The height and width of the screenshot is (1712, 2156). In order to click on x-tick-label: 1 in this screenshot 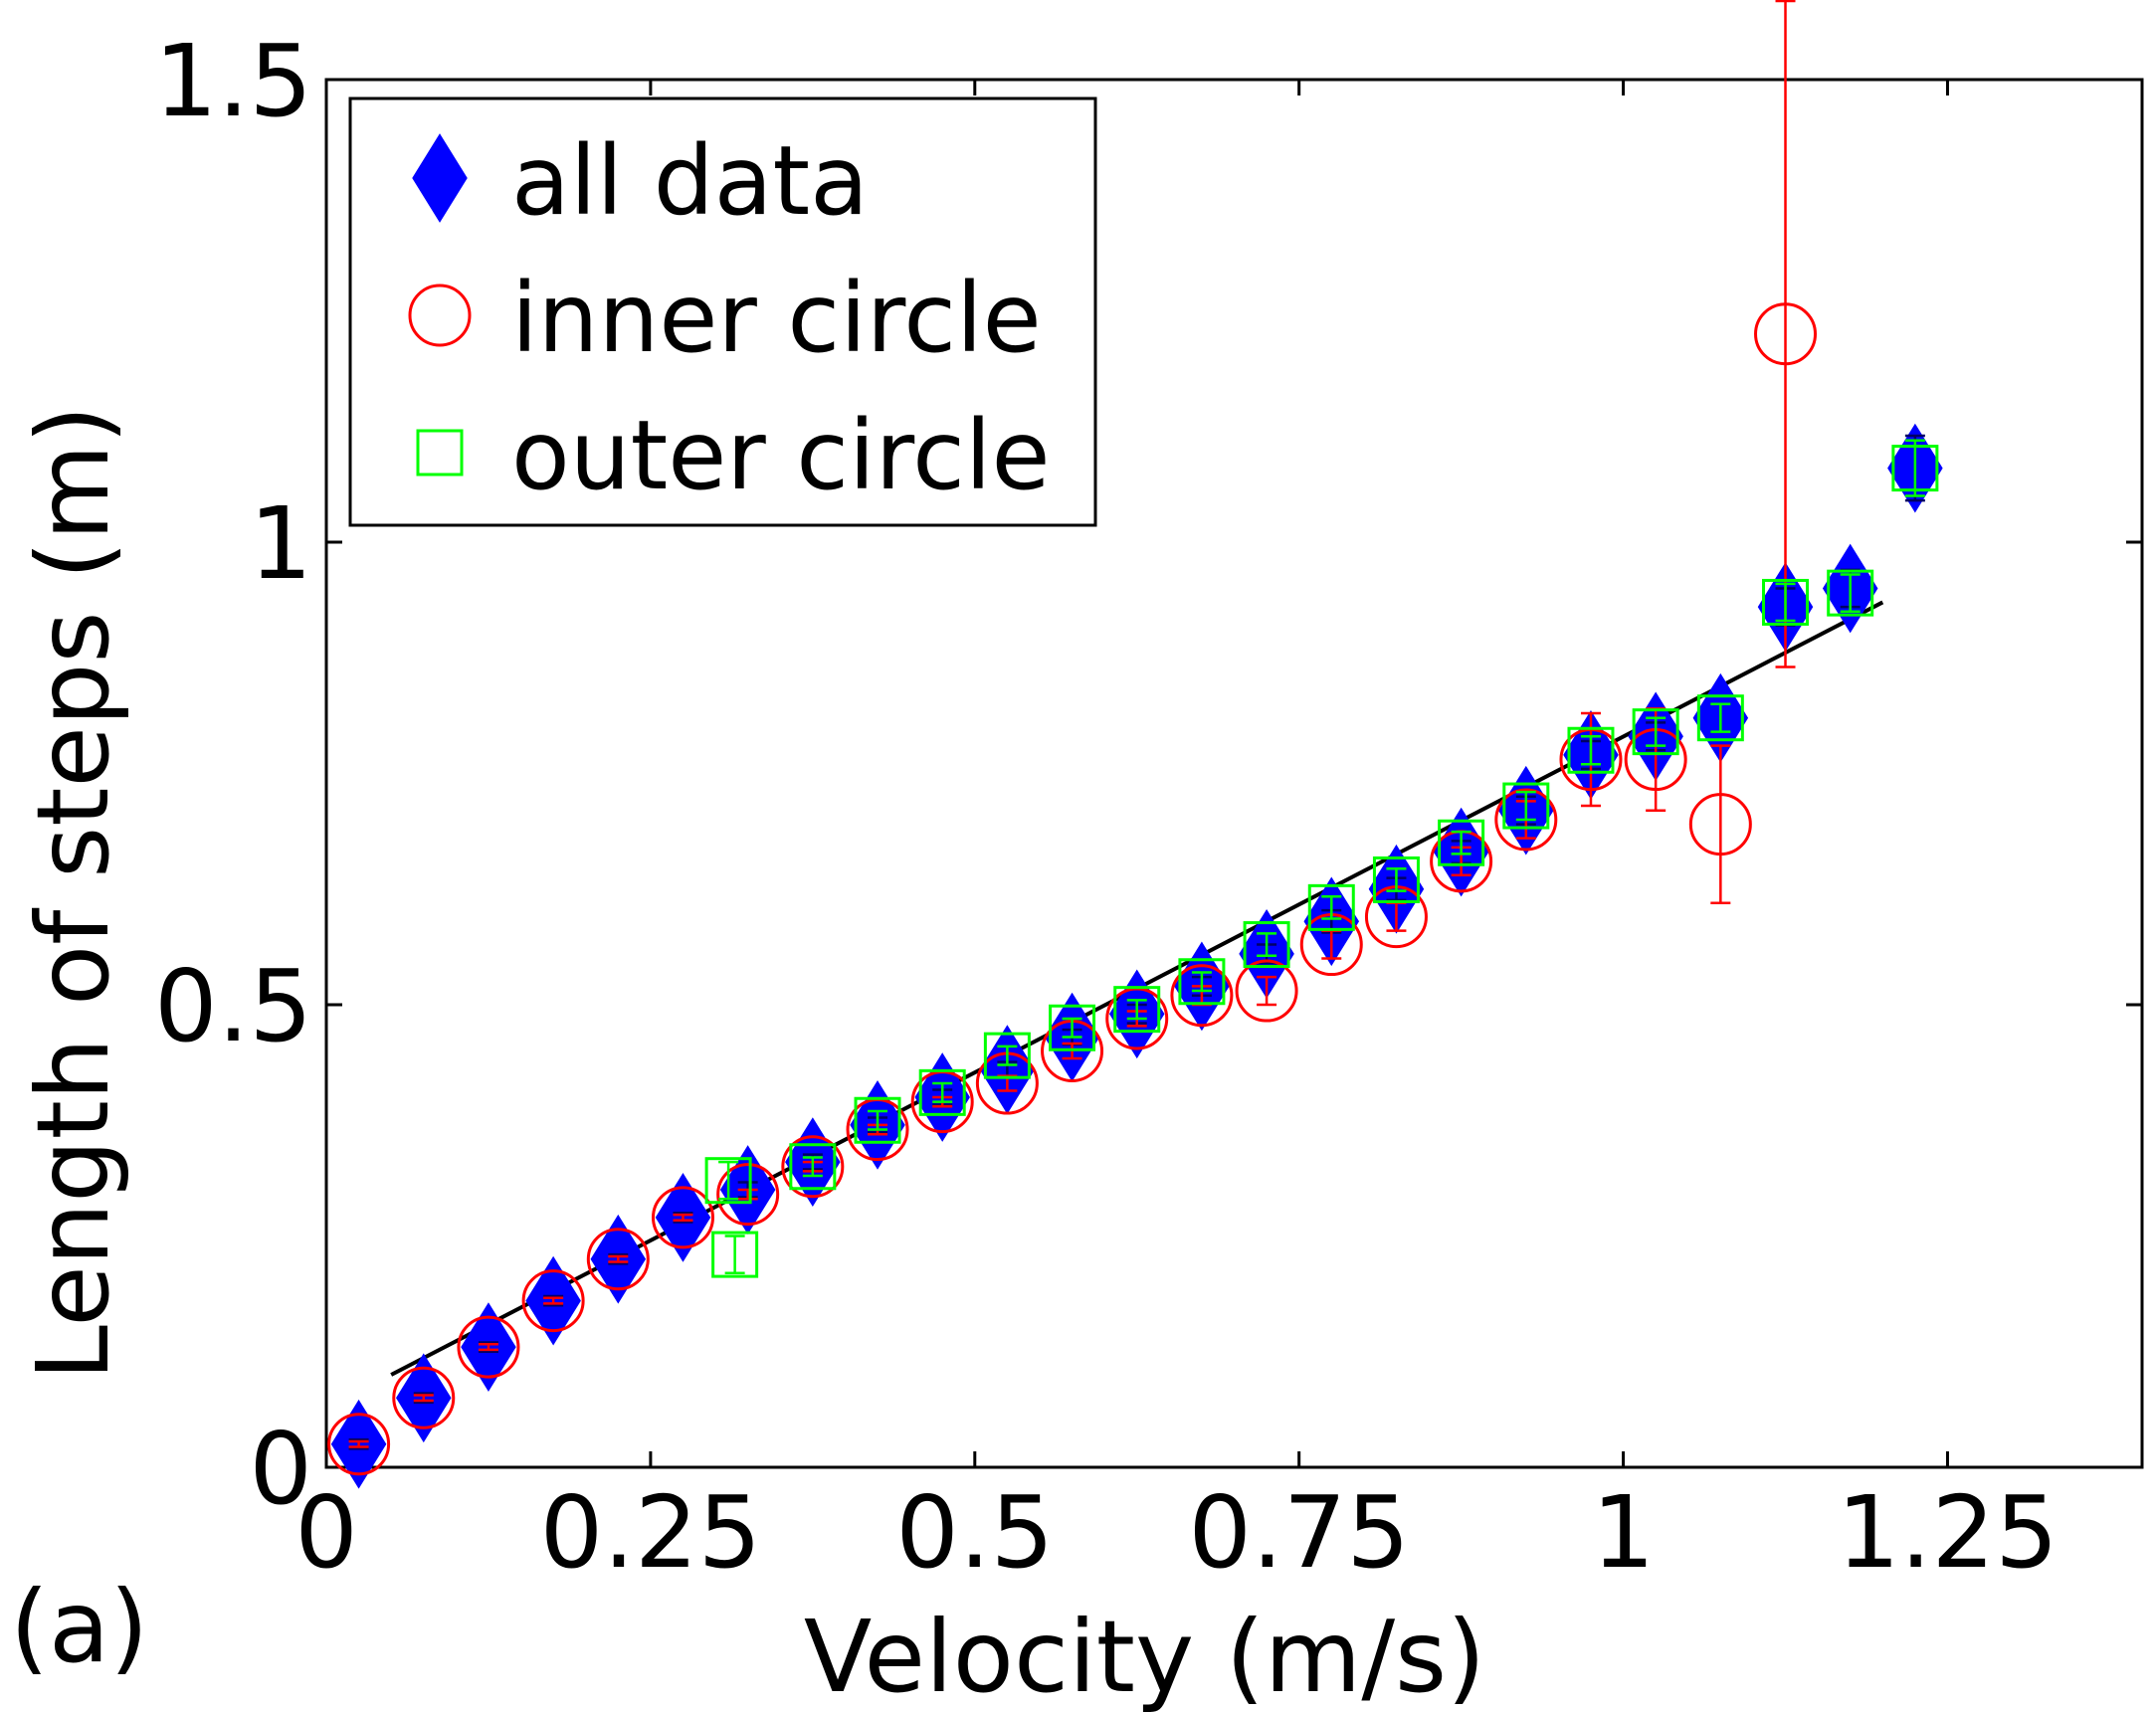, I will do `click(1624, 1532)`.